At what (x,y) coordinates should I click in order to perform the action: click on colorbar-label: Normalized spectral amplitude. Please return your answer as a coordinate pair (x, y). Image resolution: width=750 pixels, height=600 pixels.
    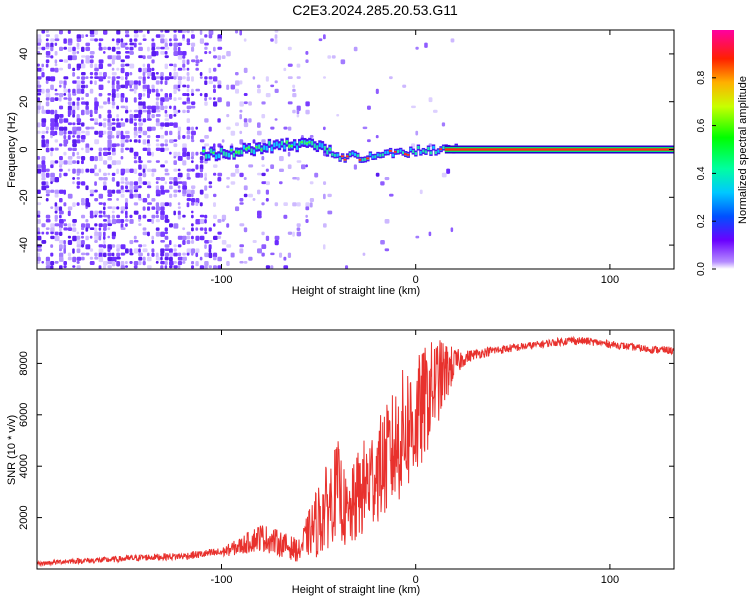
    Looking at the image, I should click on (743, 150).